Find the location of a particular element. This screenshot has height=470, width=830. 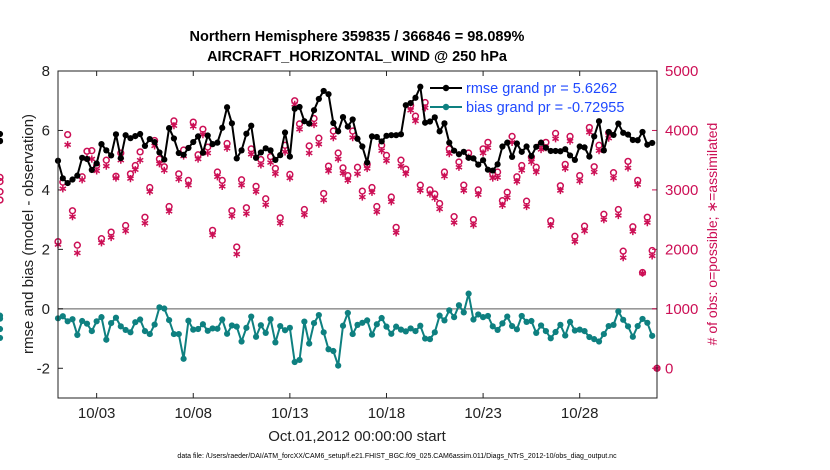

left-y-tick-label: 0 is located at coordinates (46, 309).